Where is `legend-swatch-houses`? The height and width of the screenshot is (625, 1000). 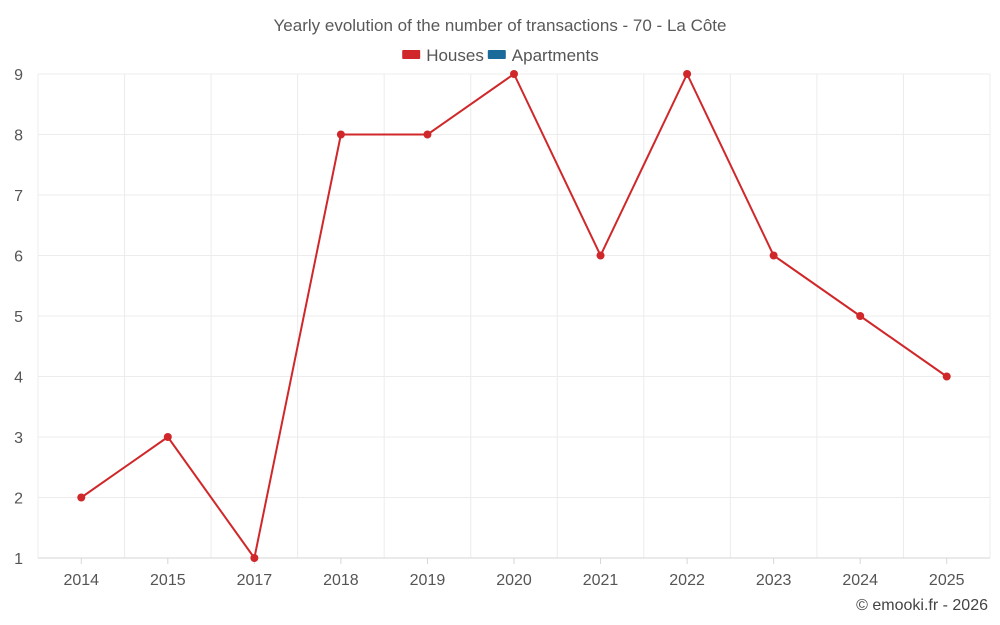 legend-swatch-houses is located at coordinates (411, 54).